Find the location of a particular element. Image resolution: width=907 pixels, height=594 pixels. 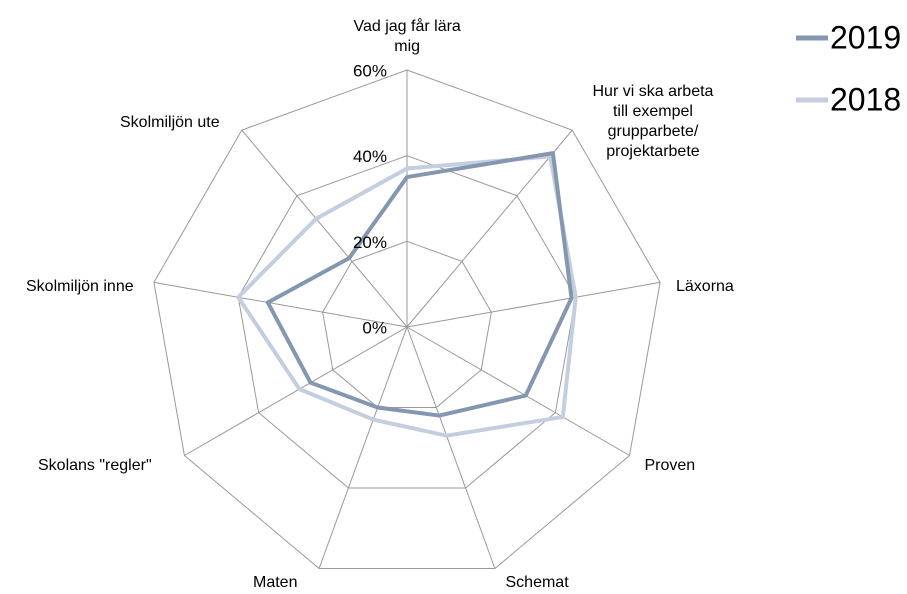

tick-label: 20% is located at coordinates (370, 242).